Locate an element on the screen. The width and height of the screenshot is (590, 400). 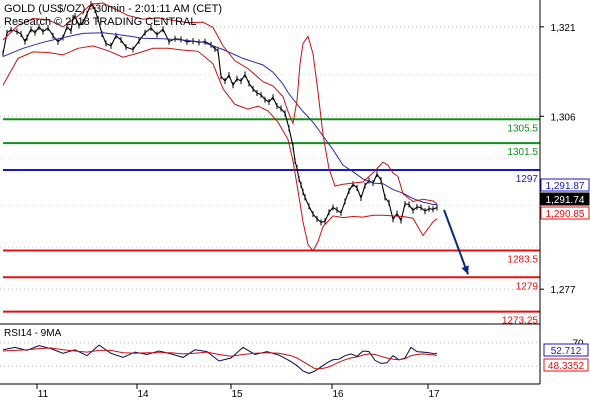
price-tag-dark is located at coordinates (565, 199).